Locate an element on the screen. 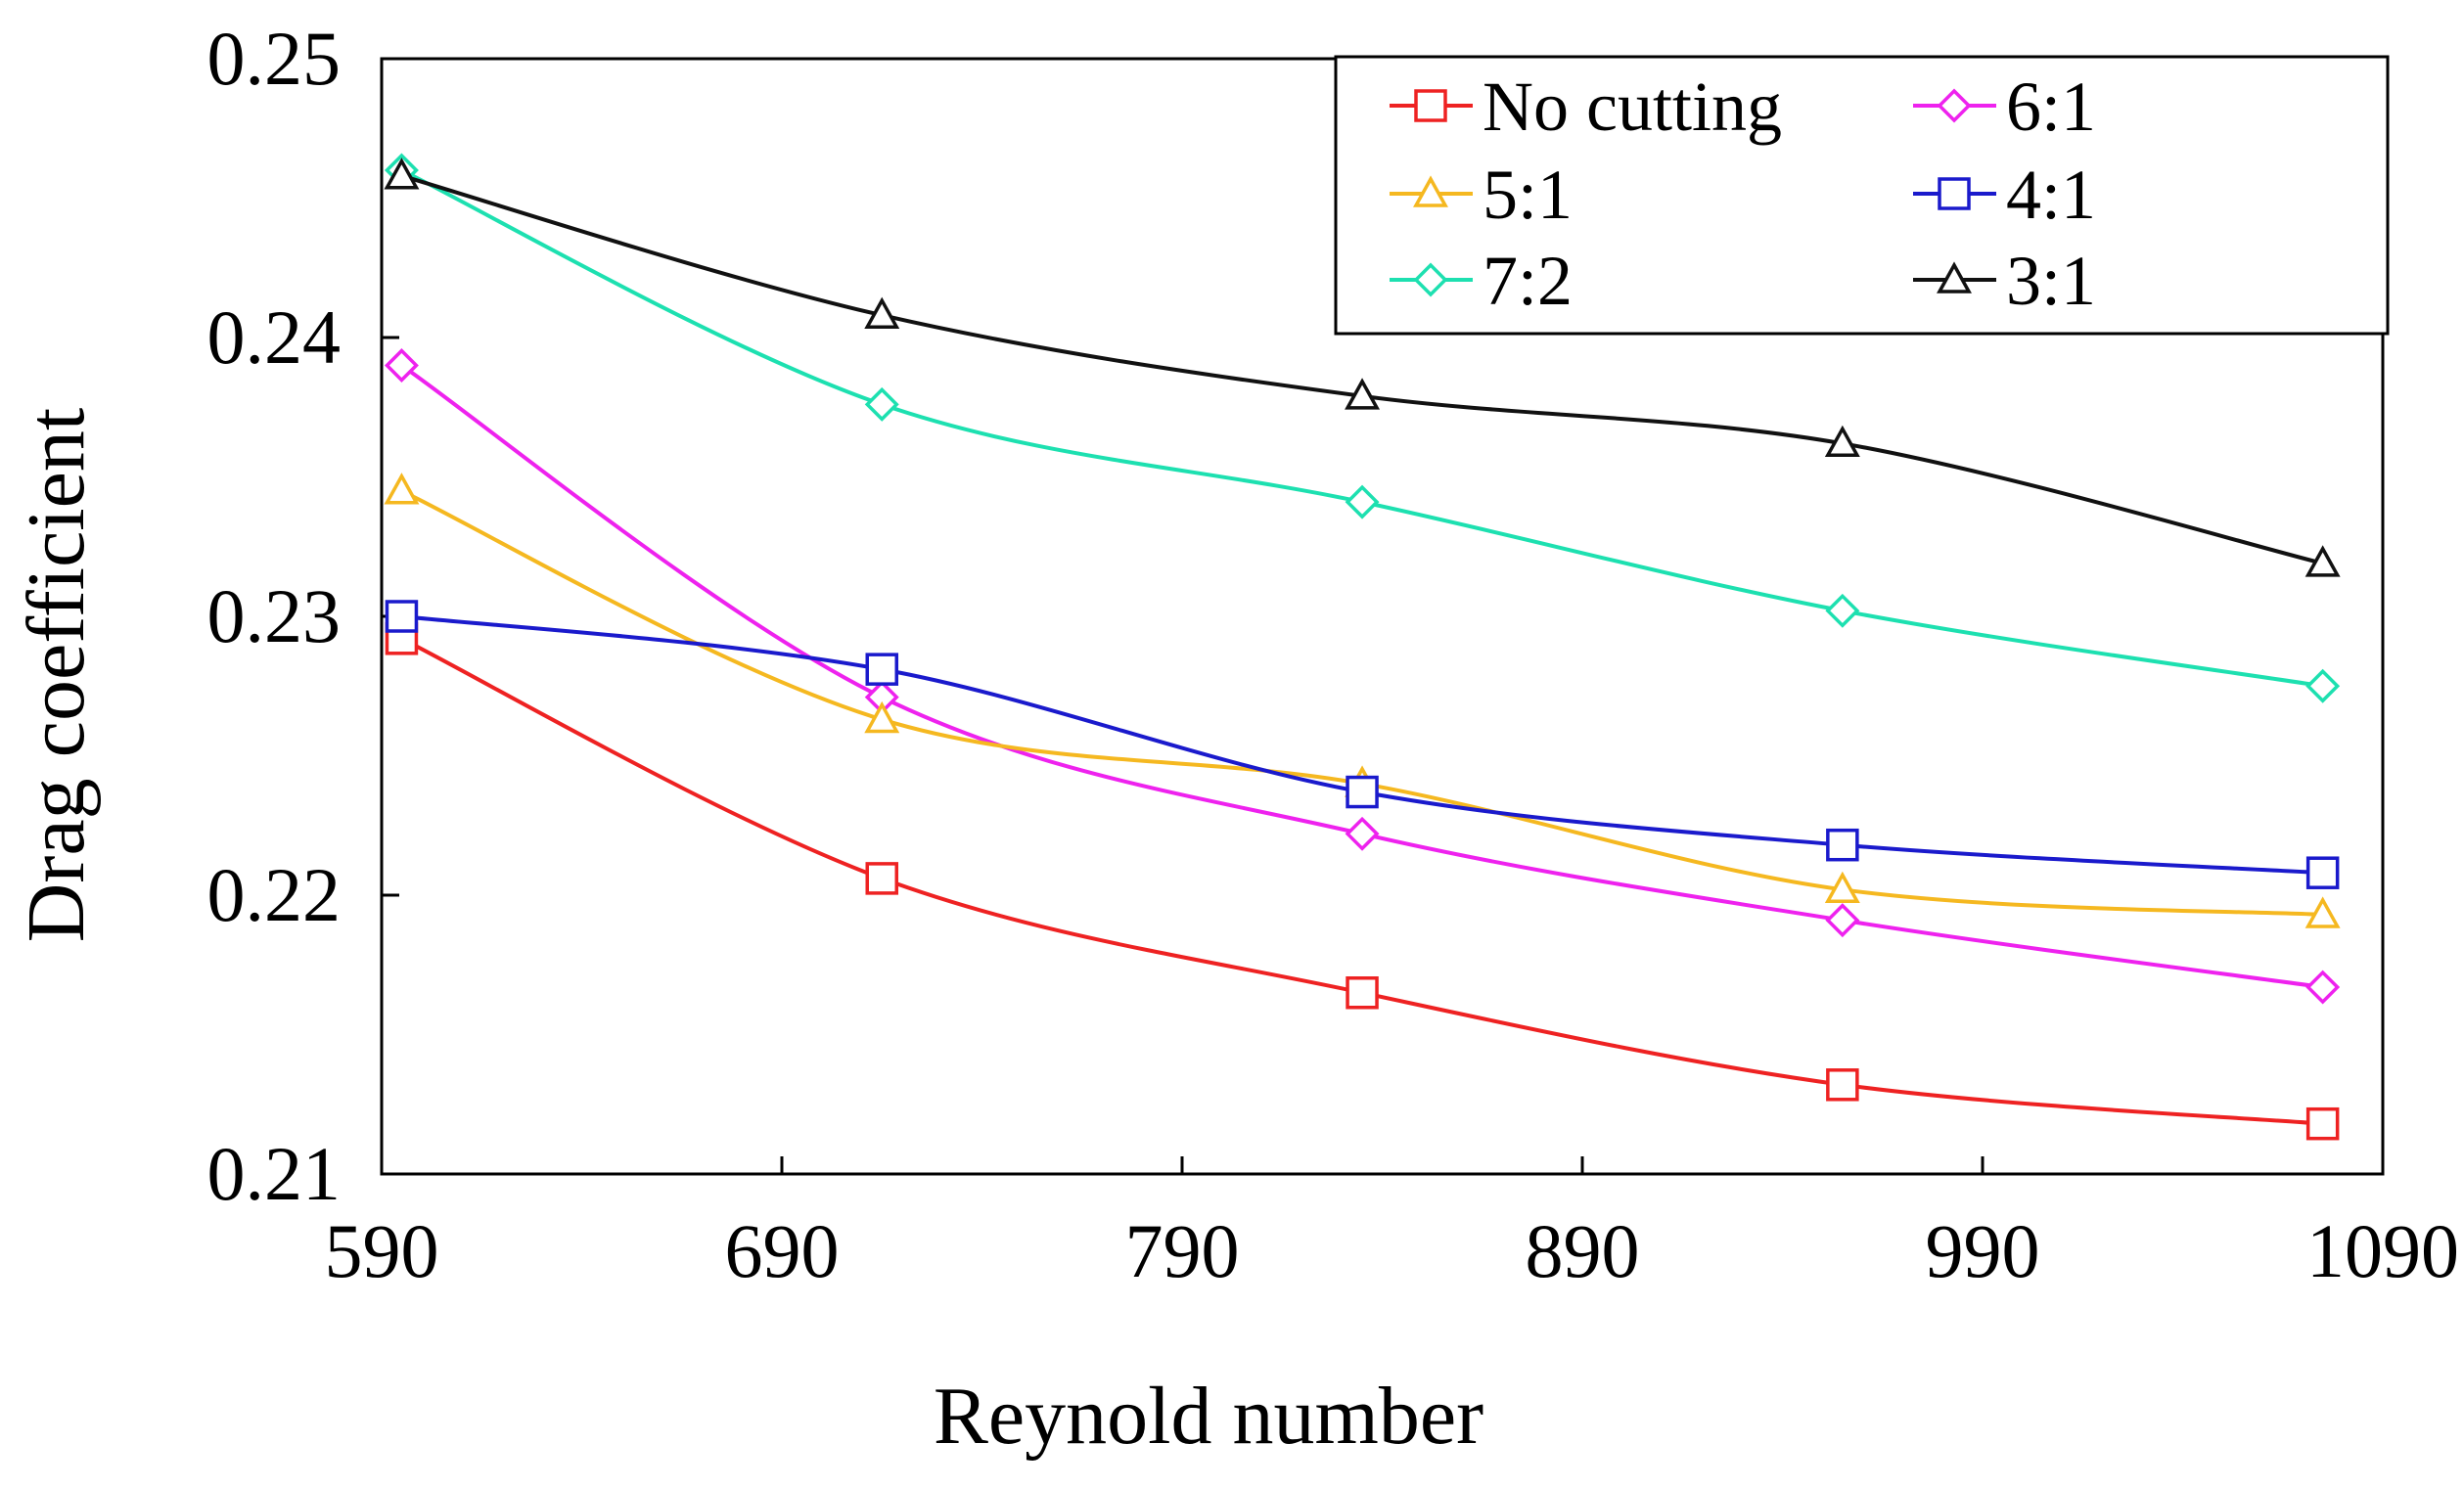 The height and width of the screenshot is (1489, 2464). legend-entry-3-1: 3:1 is located at coordinates (2005, 281).